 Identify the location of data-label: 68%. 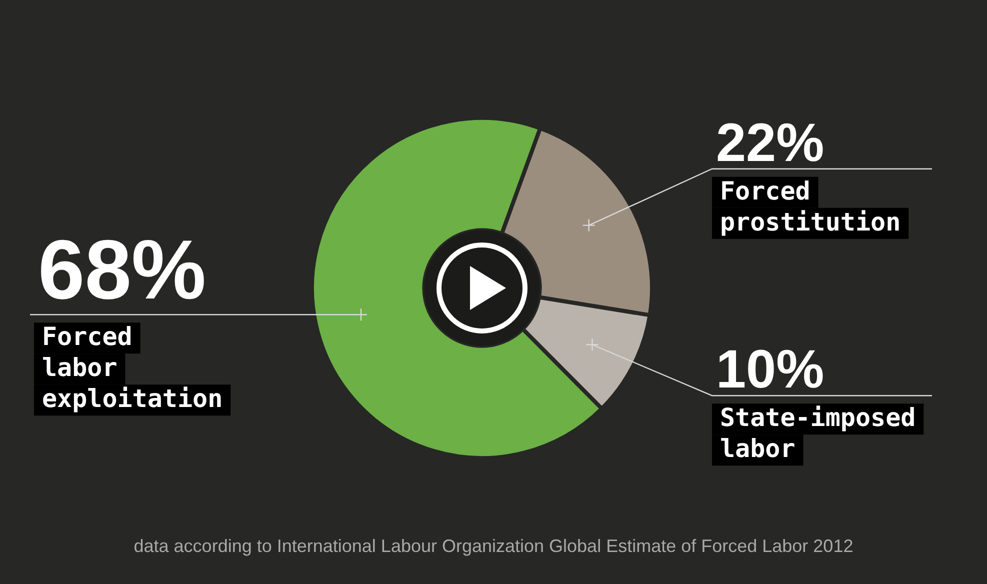
(122, 269).